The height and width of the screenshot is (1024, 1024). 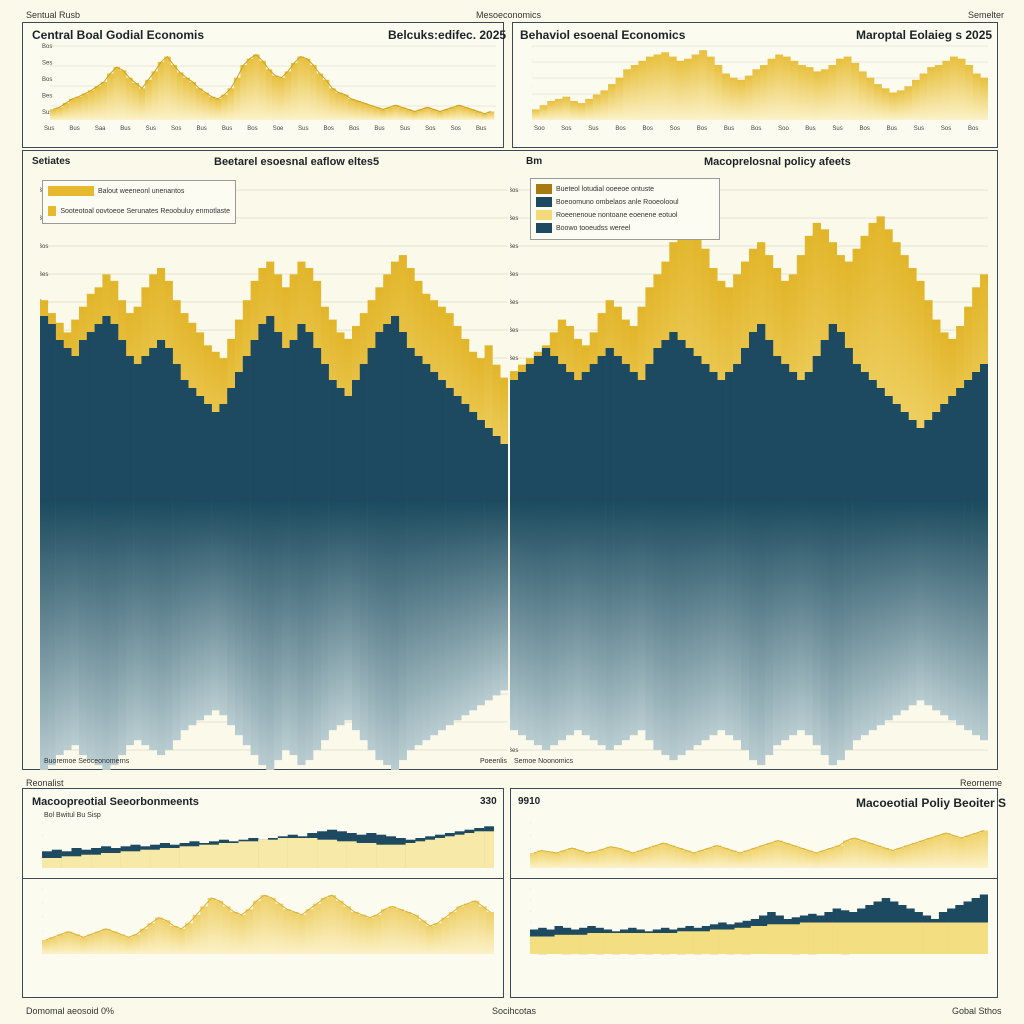 I want to click on x-tick-label: Sos, so click(x=946, y=129).